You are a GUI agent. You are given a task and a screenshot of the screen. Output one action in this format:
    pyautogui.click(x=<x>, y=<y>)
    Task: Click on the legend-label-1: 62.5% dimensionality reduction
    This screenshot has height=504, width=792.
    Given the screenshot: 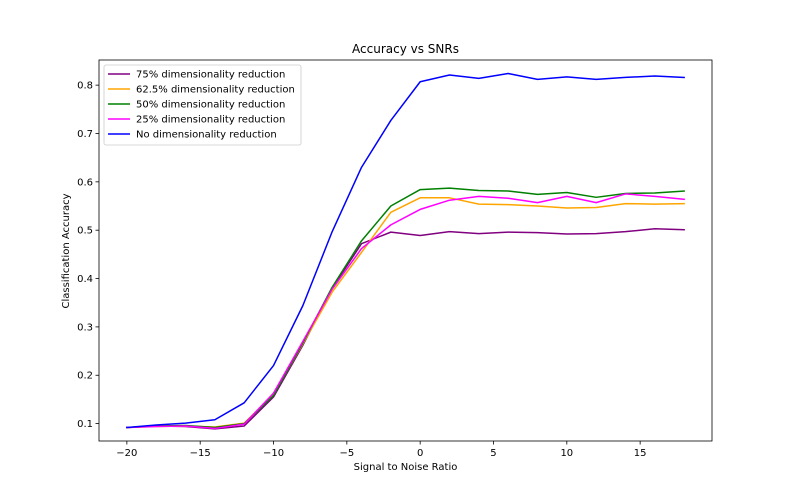 What is the action you would take?
    pyautogui.click(x=215, y=90)
    